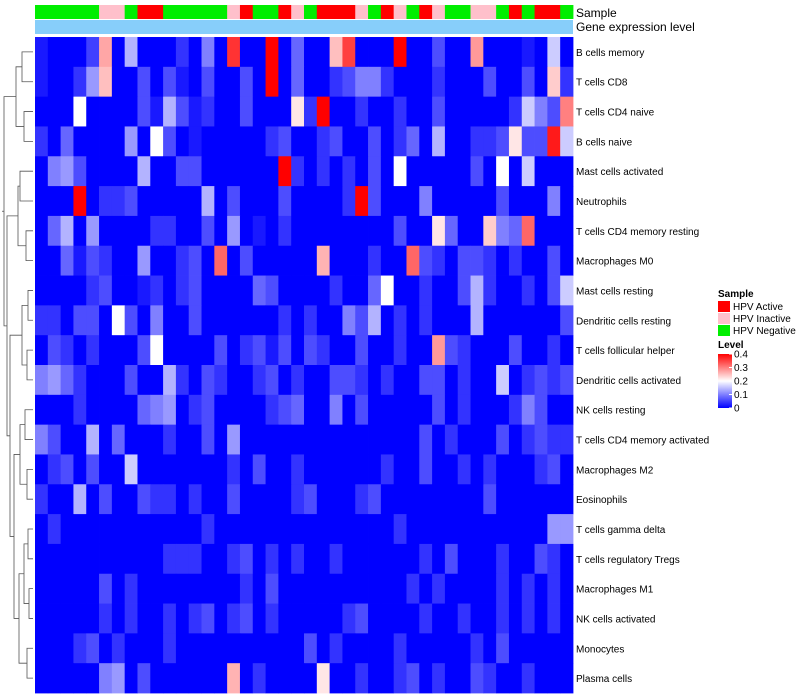 The image size is (800, 700). I want to click on row-label: B cells memory, so click(610, 53).